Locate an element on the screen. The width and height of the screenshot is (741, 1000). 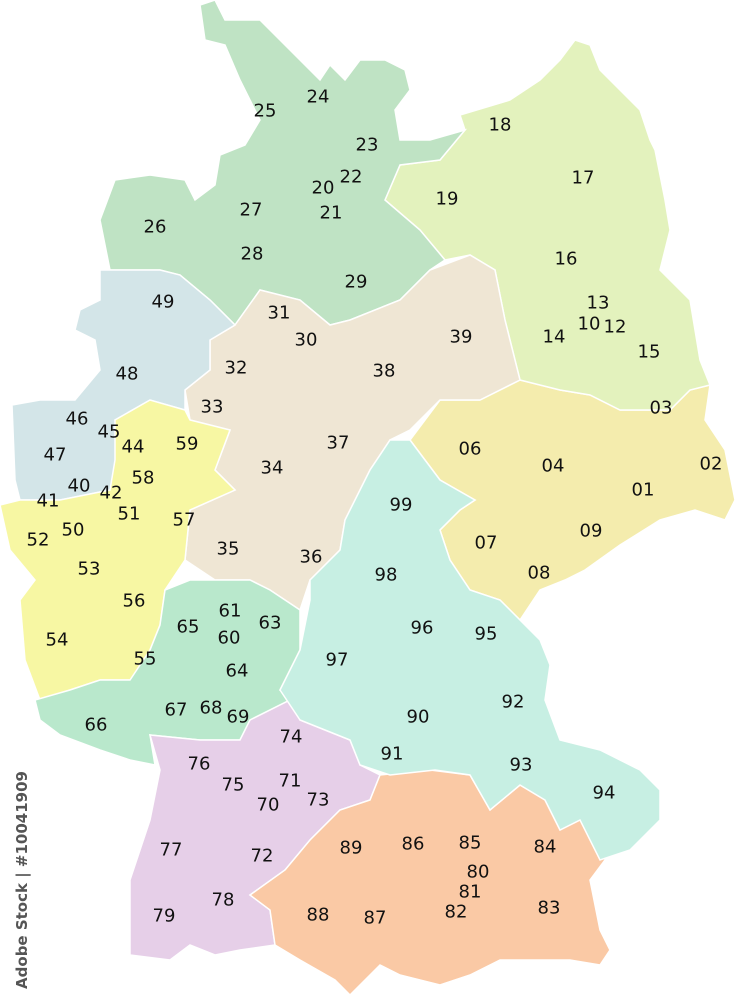
postal-code-label-73: 73 is located at coordinates (318, 800).